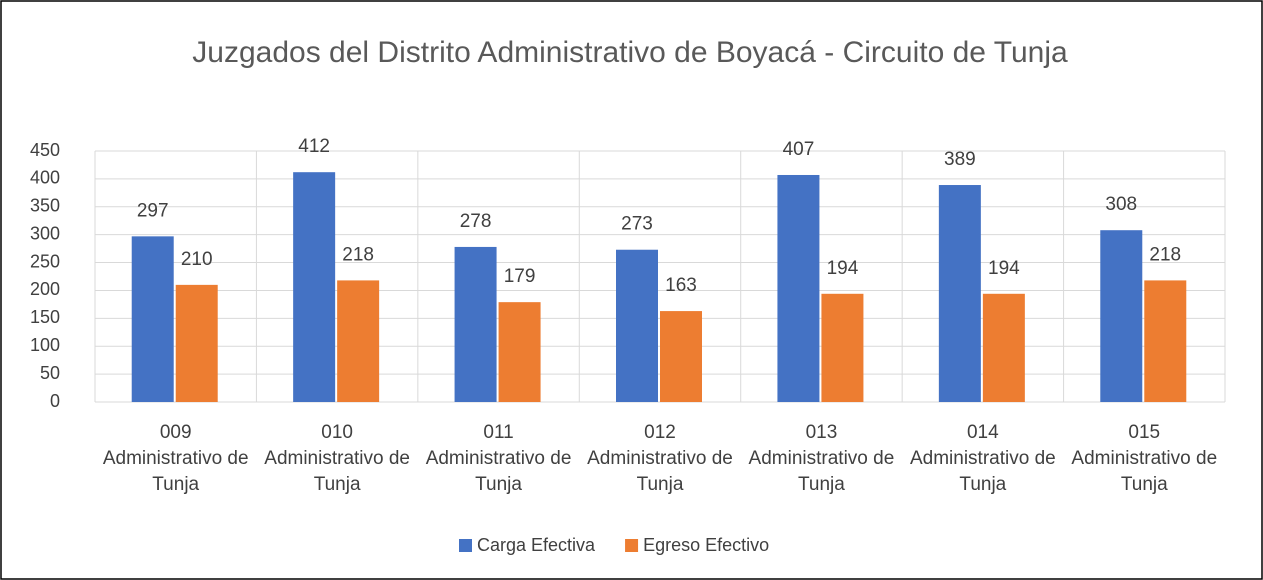  Describe the element at coordinates (50, 373) in the screenshot. I see `y-tick-label: 50` at that location.